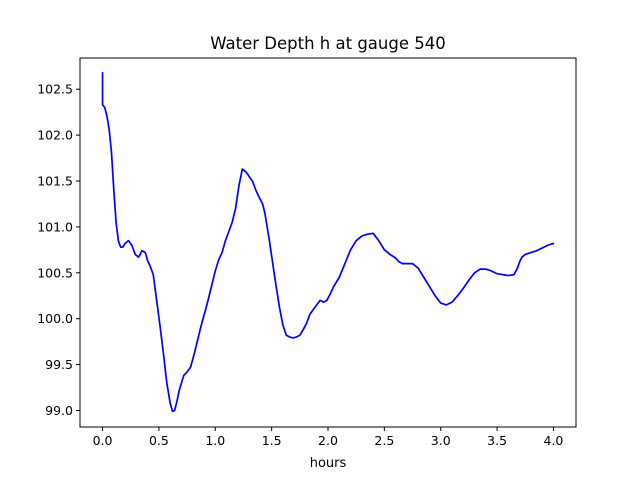 The width and height of the screenshot is (640, 484). Describe the element at coordinates (55, 135) in the screenshot. I see `y-tick-label: 102.0` at that location.